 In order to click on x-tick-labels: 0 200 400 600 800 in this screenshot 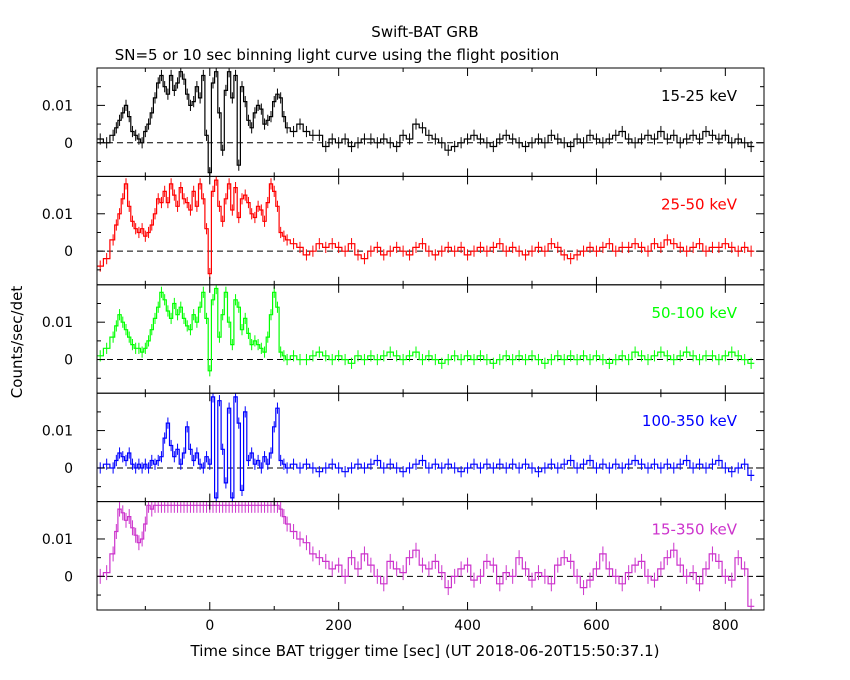, I will do `click(471, 626)`.